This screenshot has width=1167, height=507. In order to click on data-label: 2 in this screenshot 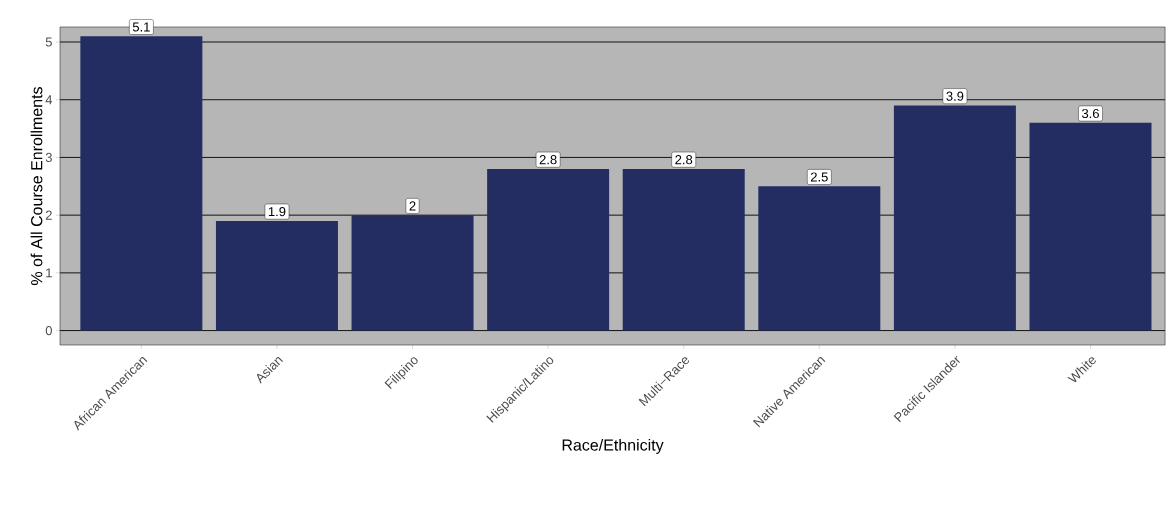, I will do `click(412, 206)`.